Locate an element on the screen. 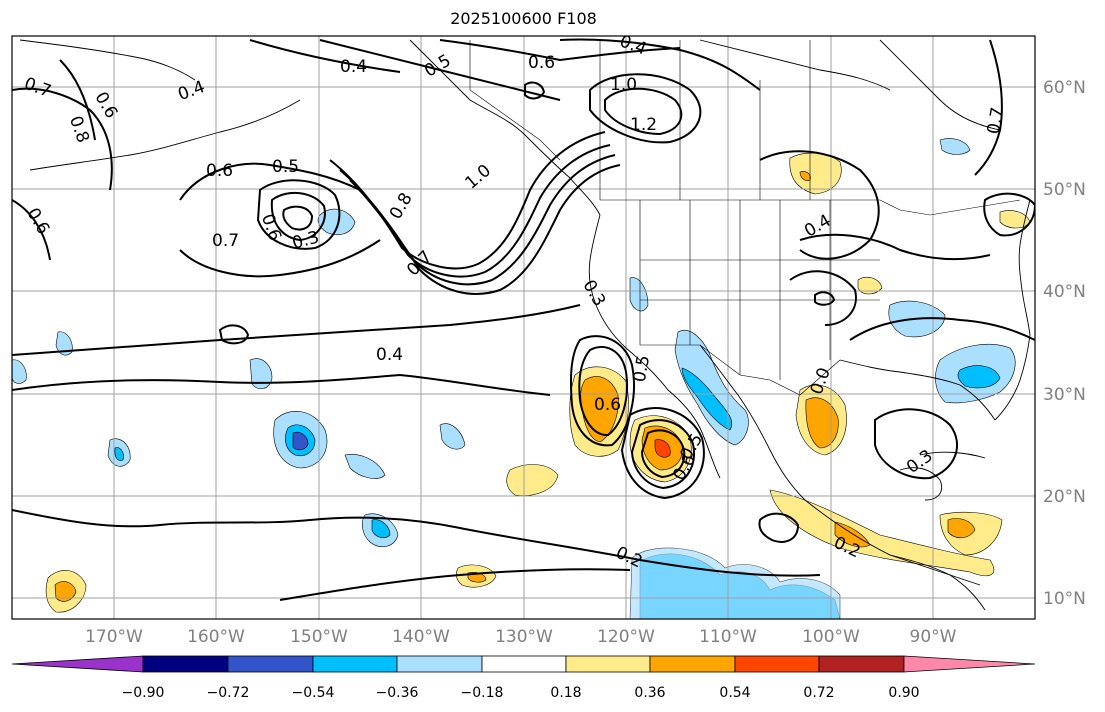 The height and width of the screenshot is (712, 1105). east-coast is located at coordinates (1024, 267).